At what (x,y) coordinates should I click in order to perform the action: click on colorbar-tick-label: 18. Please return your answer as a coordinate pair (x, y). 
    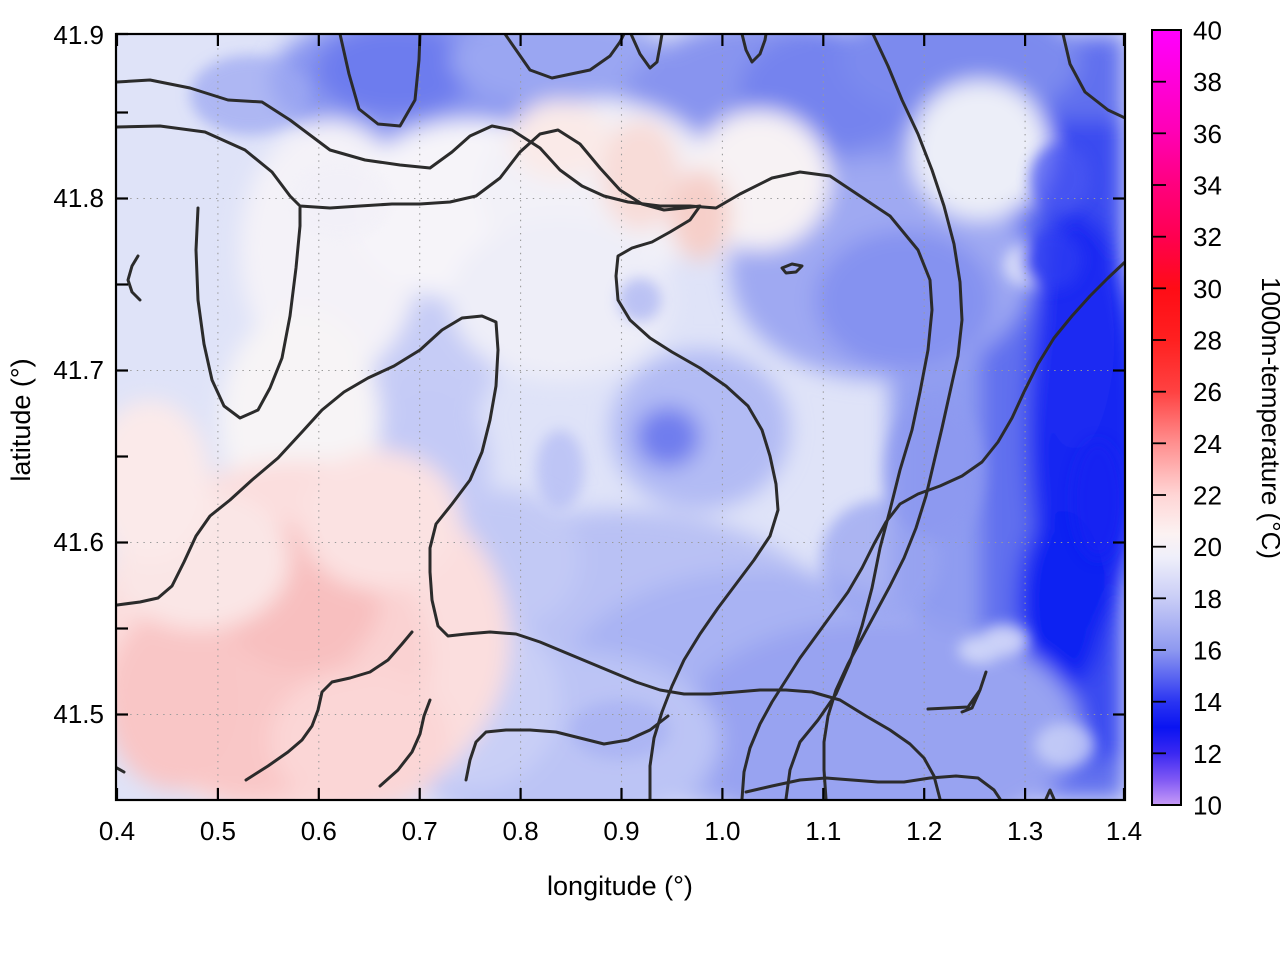
    Looking at the image, I should click on (1207, 599).